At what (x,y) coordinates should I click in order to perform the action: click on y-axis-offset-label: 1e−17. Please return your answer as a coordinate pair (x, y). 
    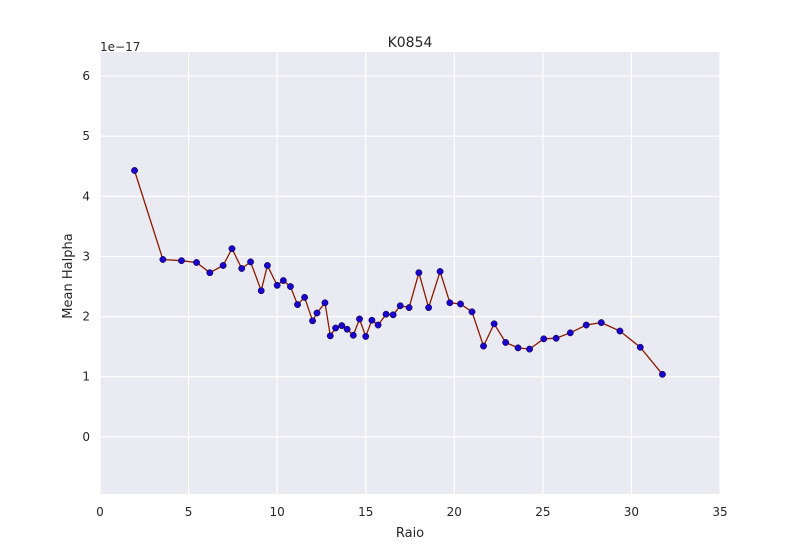
    Looking at the image, I should click on (120, 47).